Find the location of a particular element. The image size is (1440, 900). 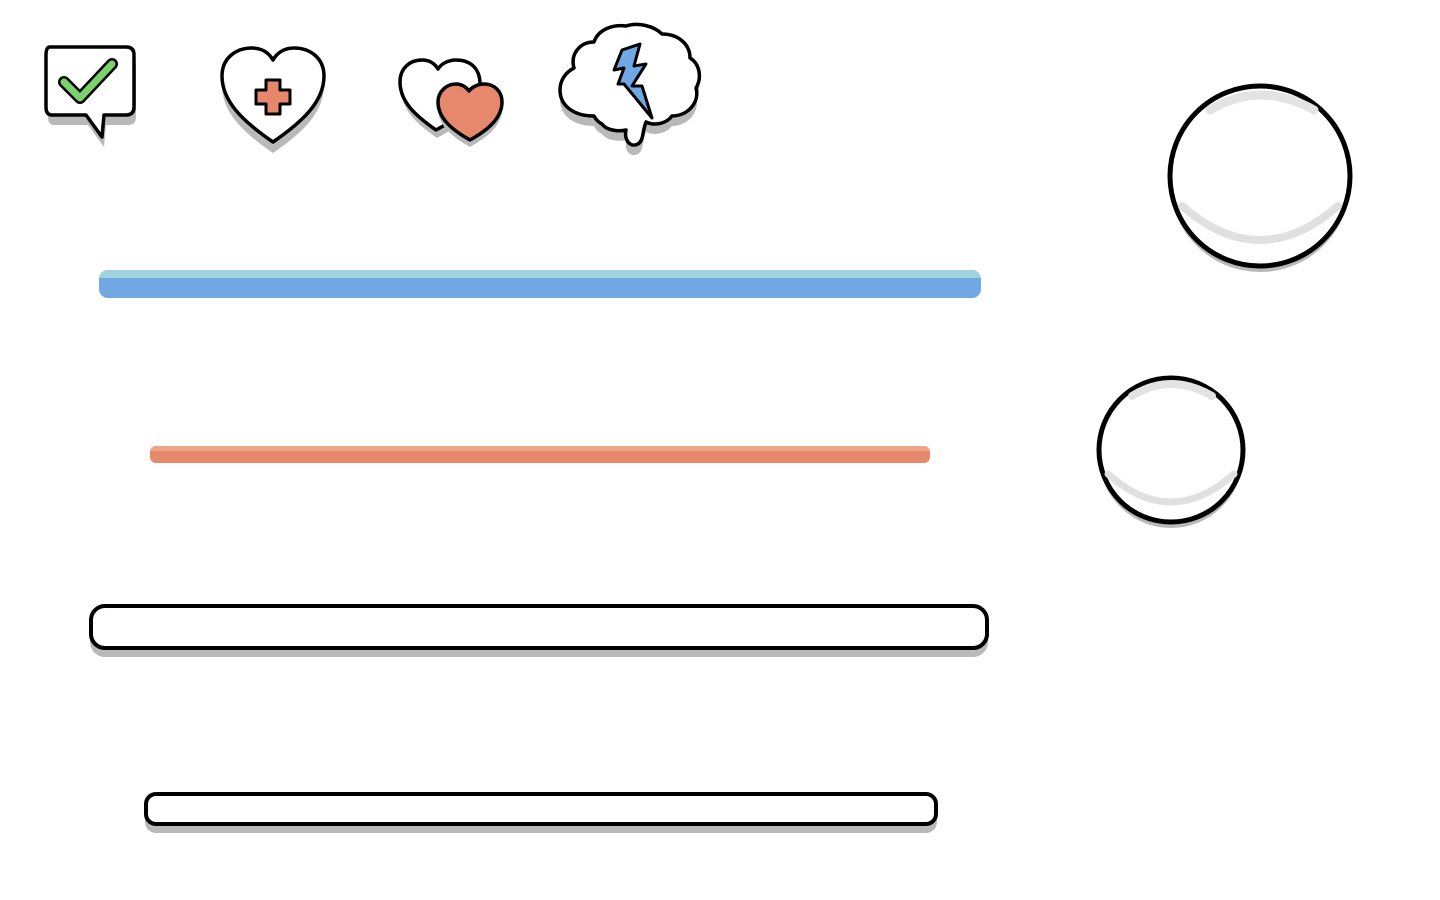

heart-plus-icon is located at coordinates (273, 97).